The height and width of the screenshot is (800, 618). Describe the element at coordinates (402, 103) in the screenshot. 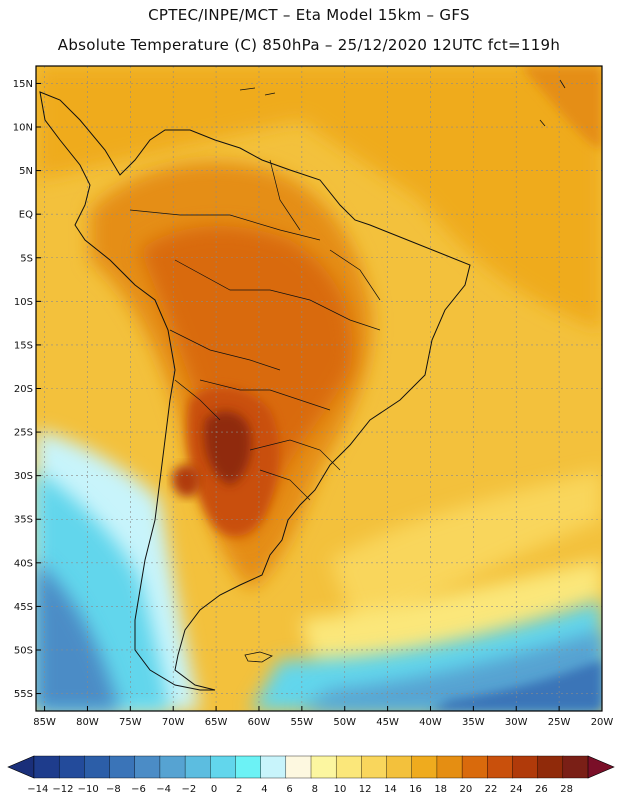

I see `caribbean-islands` at that location.